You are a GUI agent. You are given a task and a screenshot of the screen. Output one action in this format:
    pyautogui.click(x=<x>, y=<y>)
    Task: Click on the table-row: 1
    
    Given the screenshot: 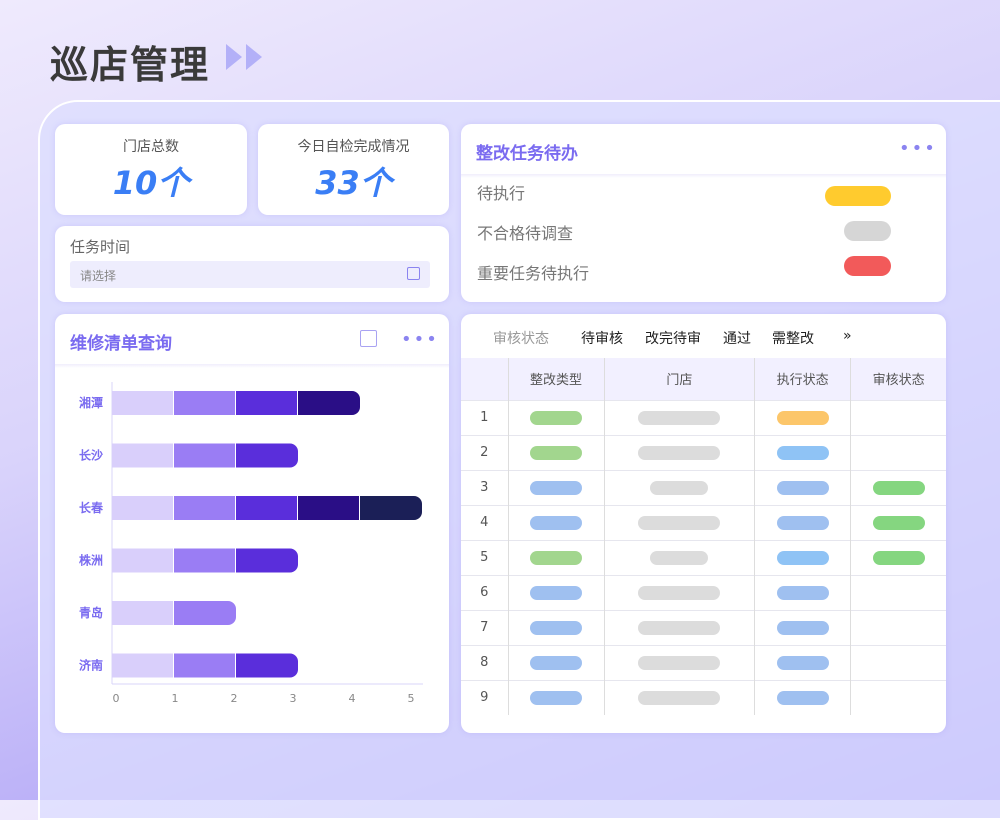 What is the action you would take?
    pyautogui.click(x=703, y=417)
    